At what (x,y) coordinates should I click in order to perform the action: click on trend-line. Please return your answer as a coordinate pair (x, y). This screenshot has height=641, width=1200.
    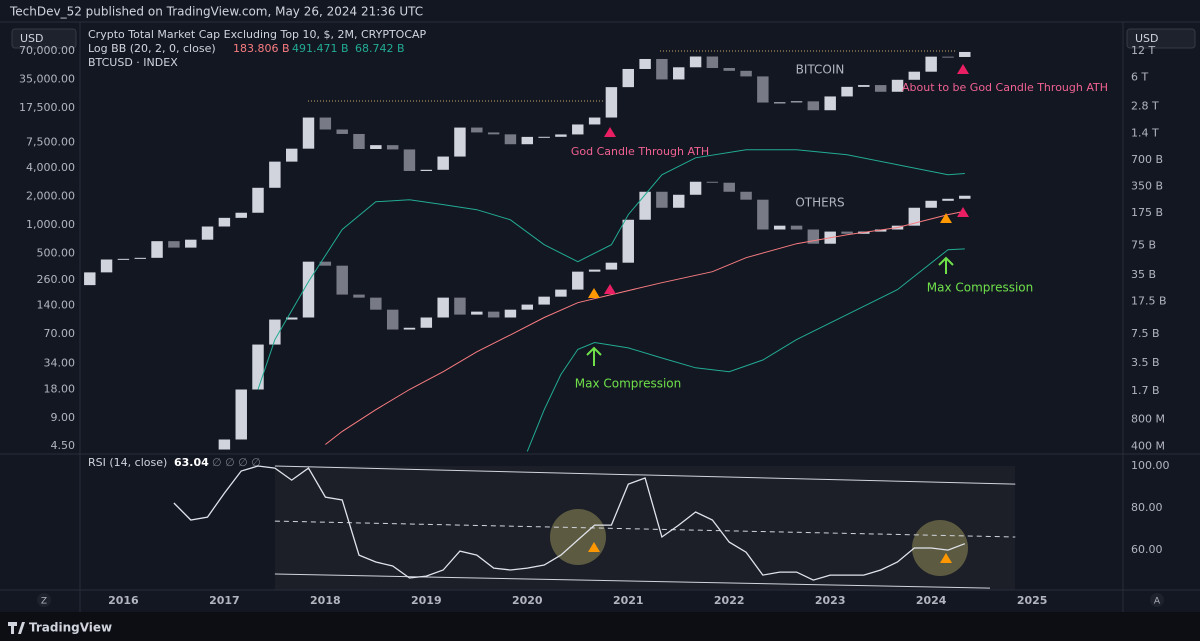
    Looking at the image, I should click on (632, 581).